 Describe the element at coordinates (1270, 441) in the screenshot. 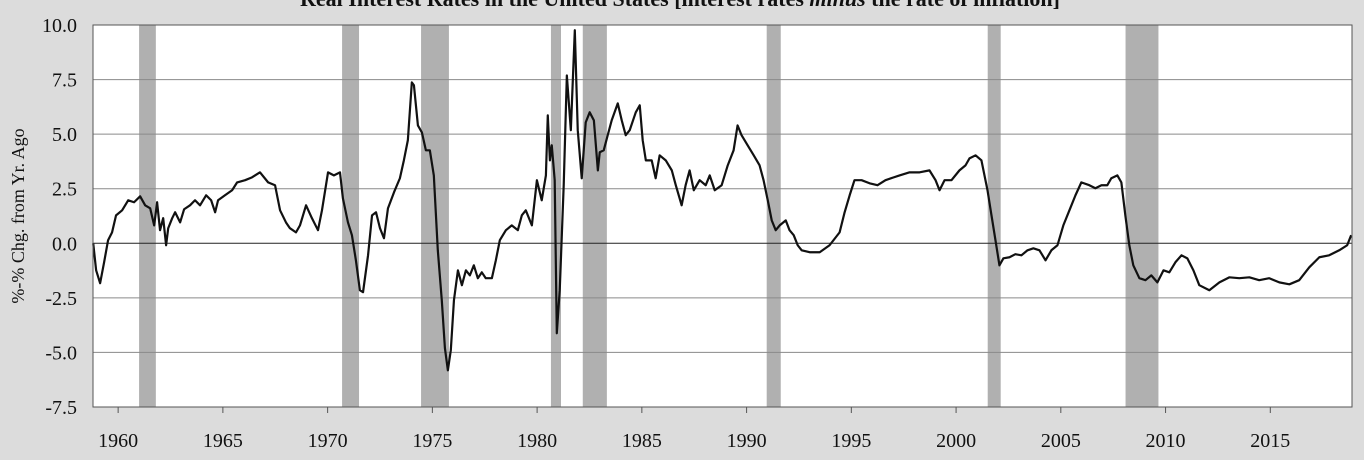

I see `x-tick-label: 2015` at that location.